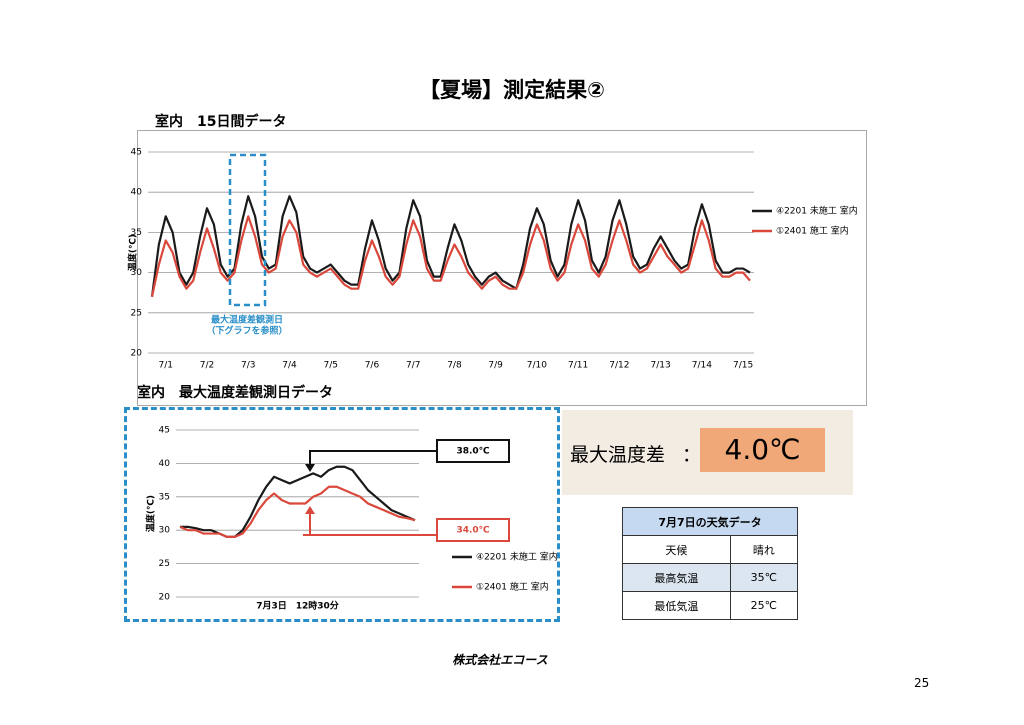 This screenshot has height=725, width=1024. Describe the element at coordinates (676, 549) in the screenshot. I see `cell: 天候` at that location.